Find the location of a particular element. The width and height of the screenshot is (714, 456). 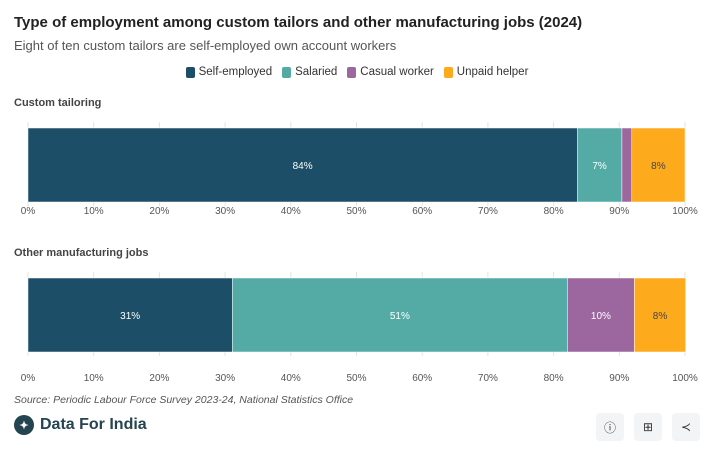

info-icon: ⓘ is located at coordinates (609, 427).